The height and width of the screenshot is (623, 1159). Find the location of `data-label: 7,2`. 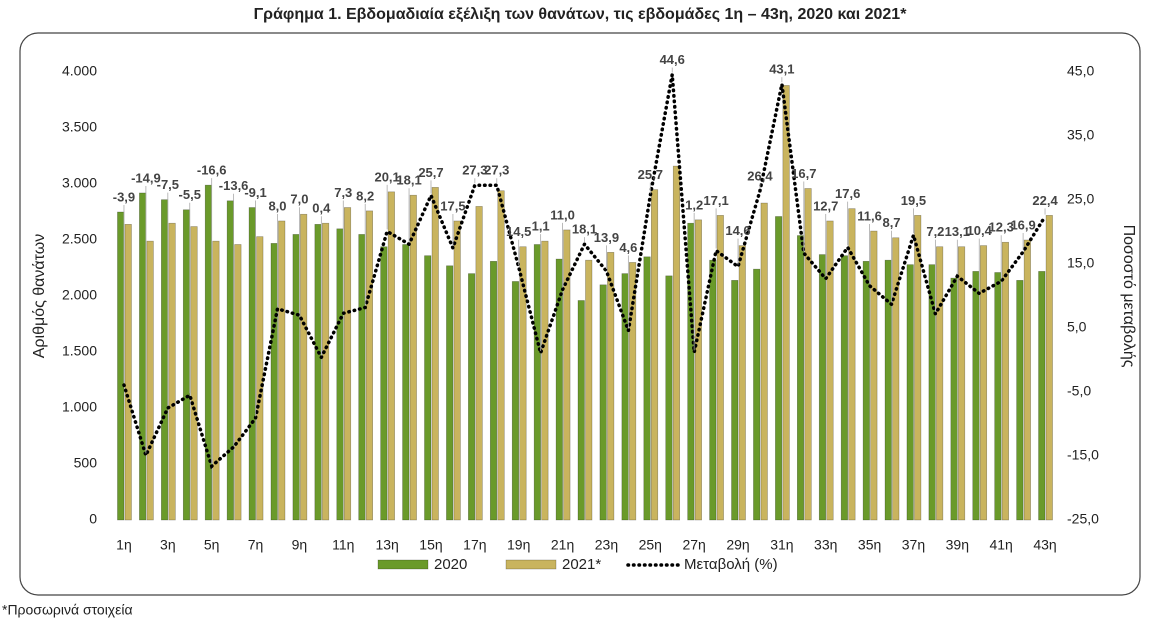

data-label: 7,2 is located at coordinates (935, 231).